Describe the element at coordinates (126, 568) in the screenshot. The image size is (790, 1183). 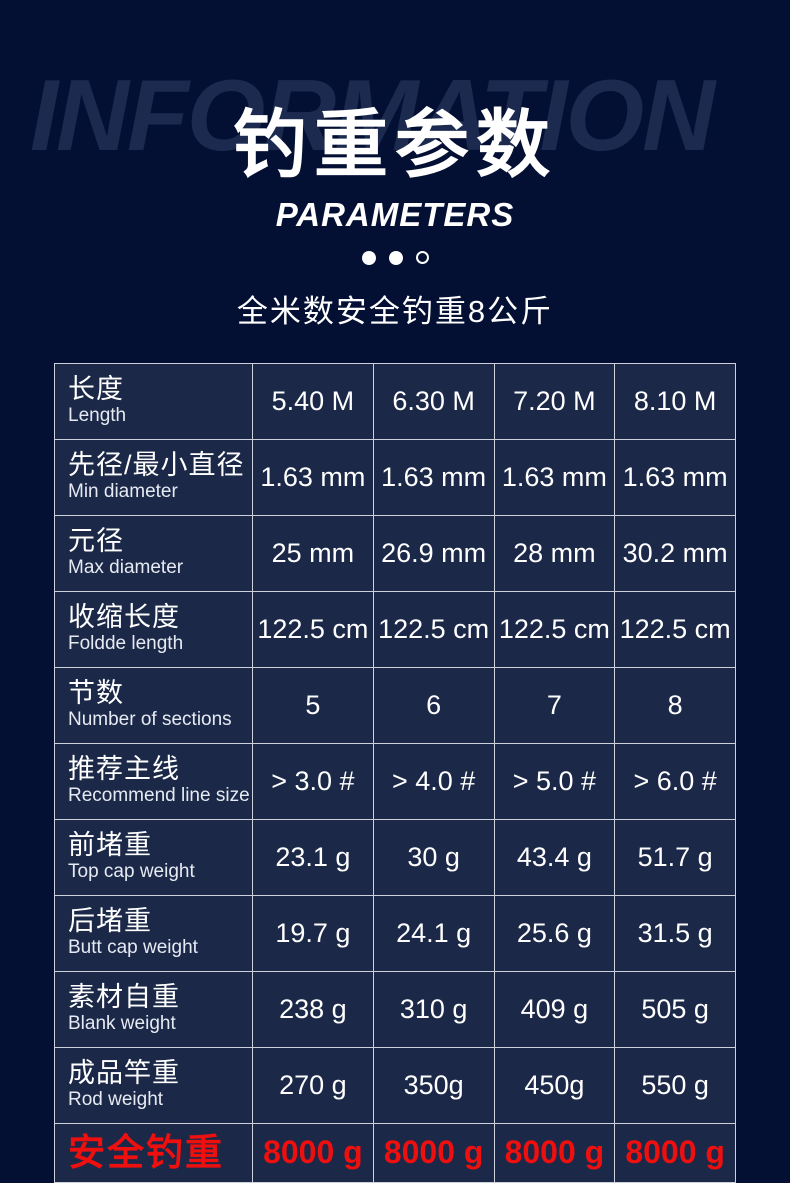
I see `spec-label-en: Max diameter` at that location.